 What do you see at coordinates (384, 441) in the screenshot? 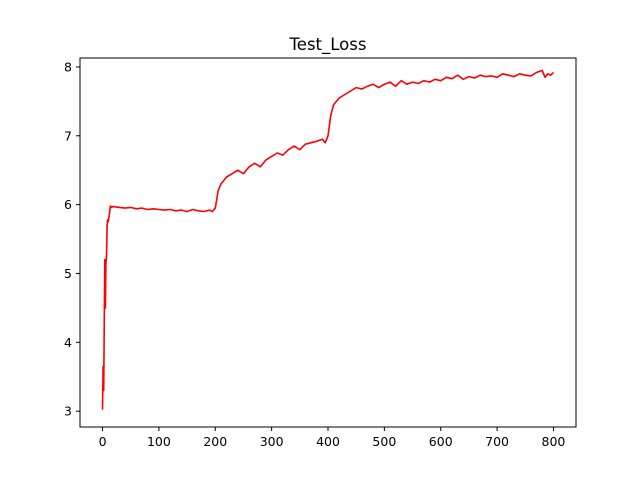
I see `x-tick-label: 500` at bounding box center [384, 441].